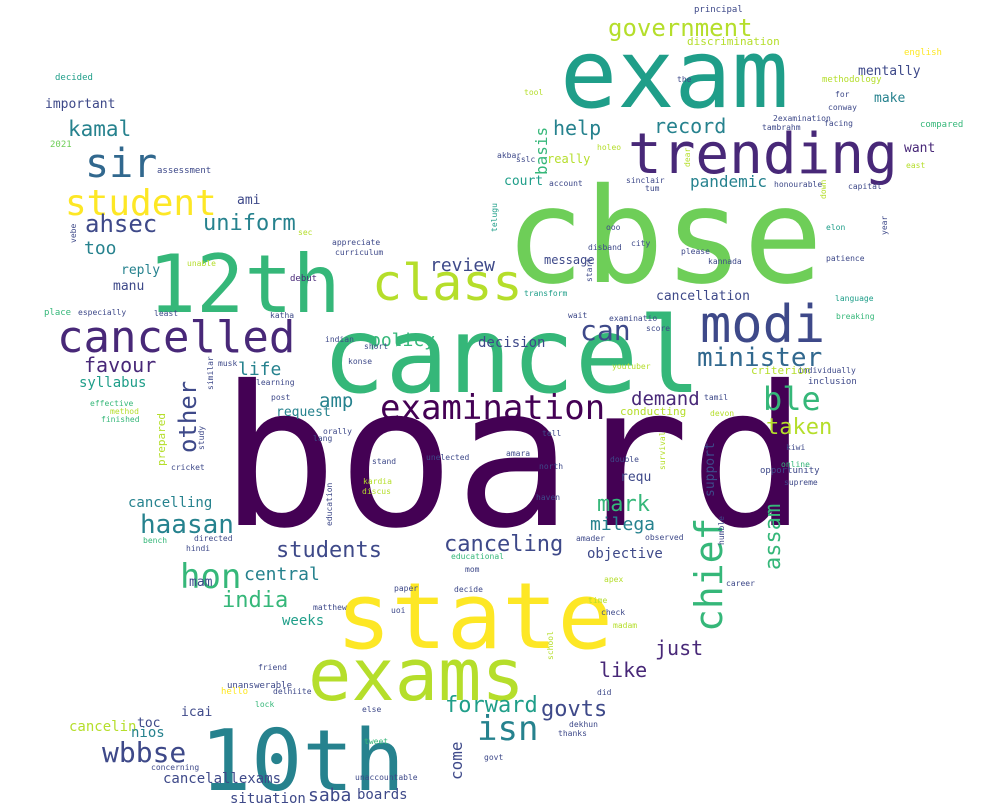 This screenshot has width=1000, height=808. Describe the element at coordinates (124, 411) in the screenshot. I see `cloud-word: method` at that location.